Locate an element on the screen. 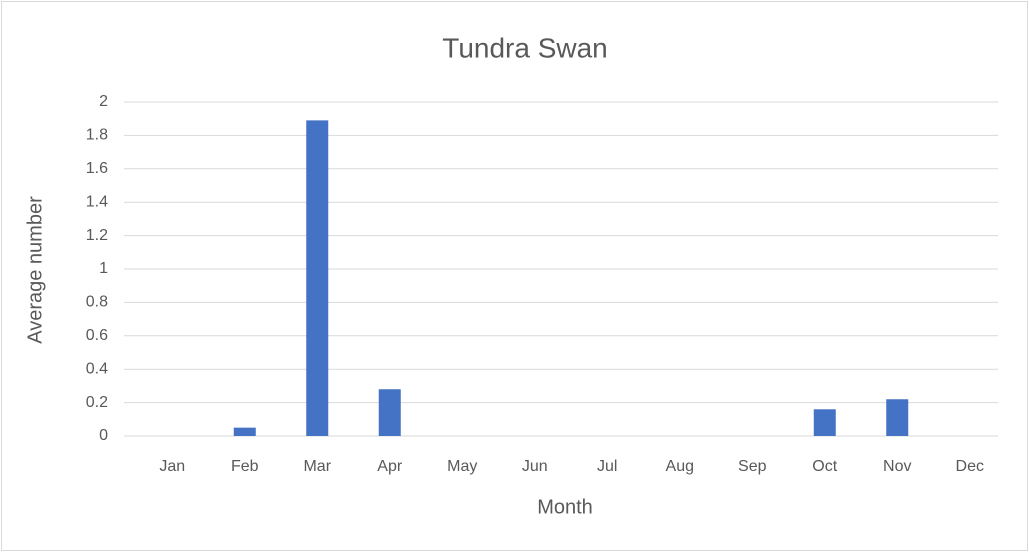 This screenshot has height=552, width=1029. x-tick-label: Jun is located at coordinates (535, 466).